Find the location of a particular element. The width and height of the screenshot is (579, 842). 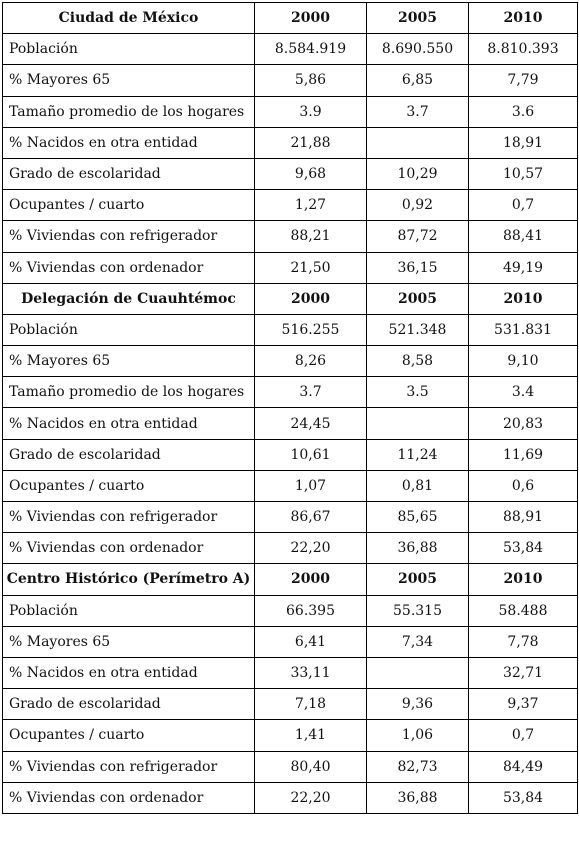

value-cell: 7,34 is located at coordinates (417, 641).